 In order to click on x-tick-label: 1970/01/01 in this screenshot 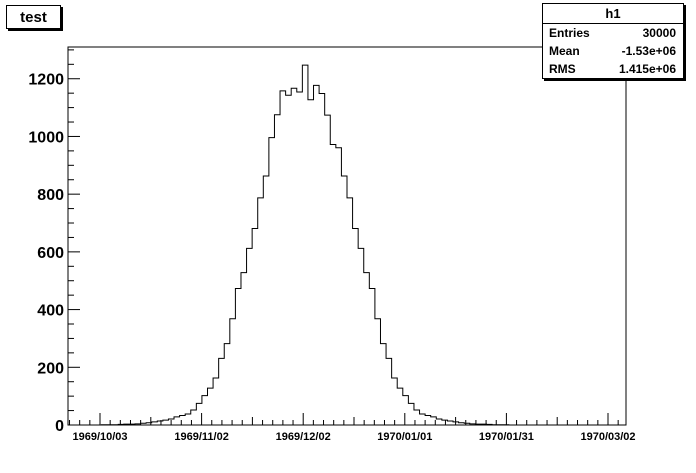, I will do `click(404, 437)`.